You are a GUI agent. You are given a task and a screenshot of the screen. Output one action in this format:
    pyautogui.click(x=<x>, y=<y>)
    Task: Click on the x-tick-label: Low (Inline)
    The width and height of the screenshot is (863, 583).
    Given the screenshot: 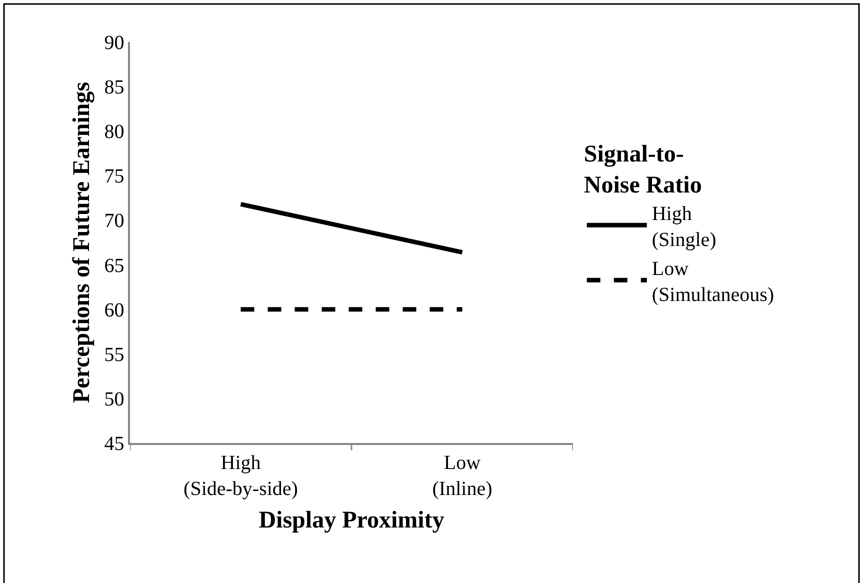 What is the action you would take?
    pyautogui.click(x=462, y=476)
    